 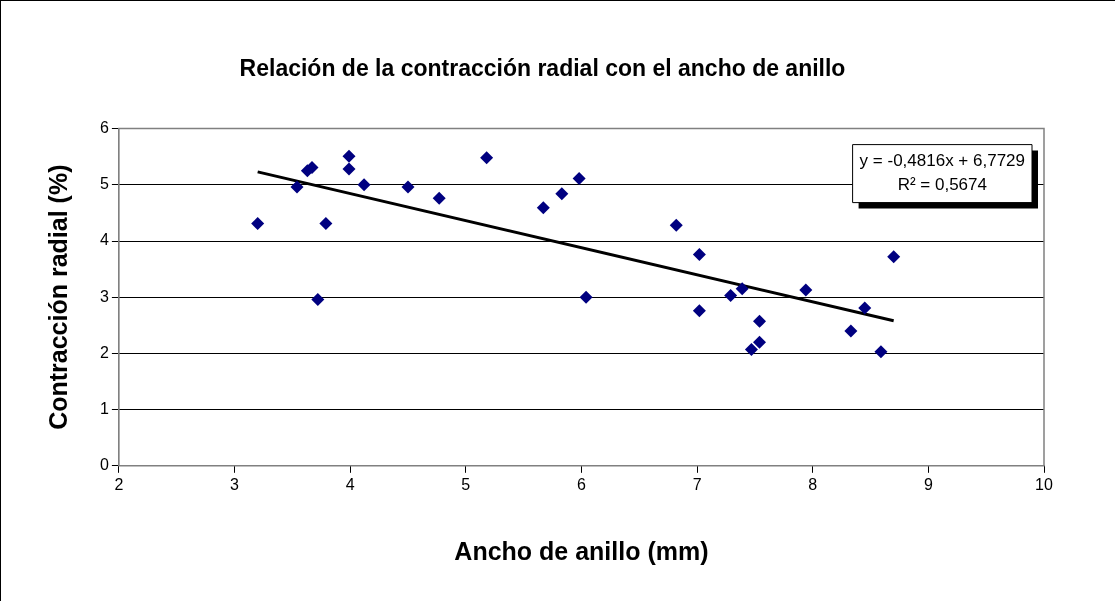 I want to click on x-tick-label: 4, so click(x=350, y=484).